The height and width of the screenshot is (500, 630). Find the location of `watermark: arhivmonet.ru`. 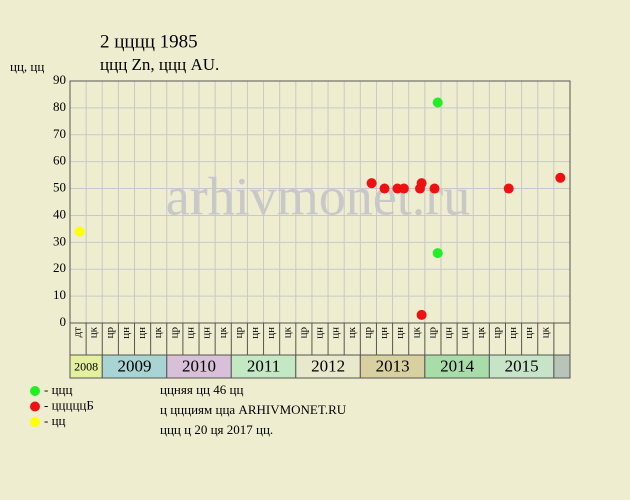

watermark: arhivmonet.ru is located at coordinates (318, 196).